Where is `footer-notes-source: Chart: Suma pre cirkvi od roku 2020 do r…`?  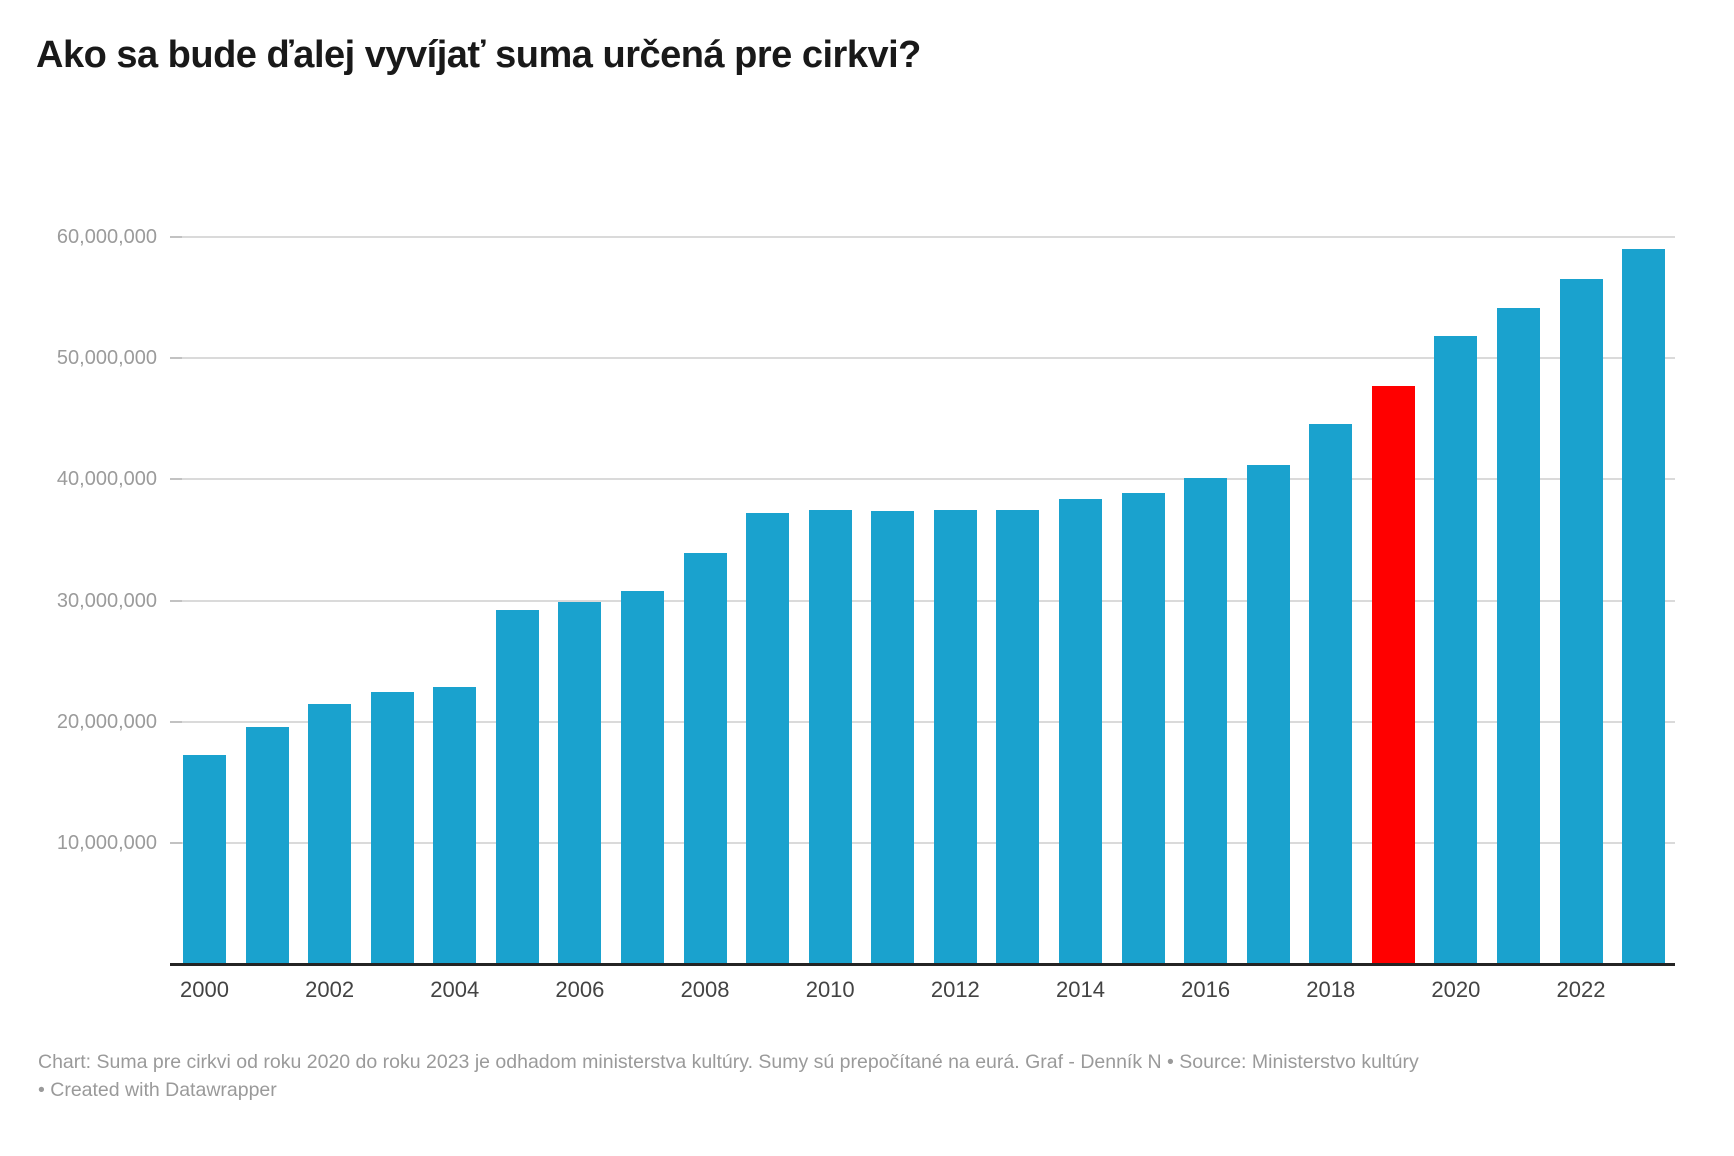 footer-notes-source: Chart: Suma pre cirkvi od roku 2020 do r… is located at coordinates (728, 1062).